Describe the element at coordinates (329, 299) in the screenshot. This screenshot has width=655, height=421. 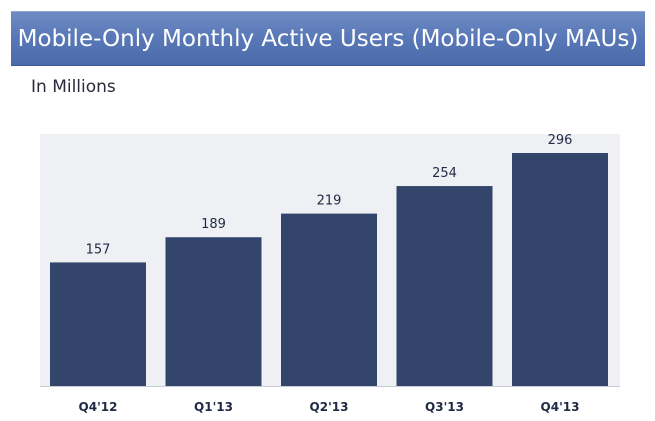
I see `bar-Q2'13` at that location.